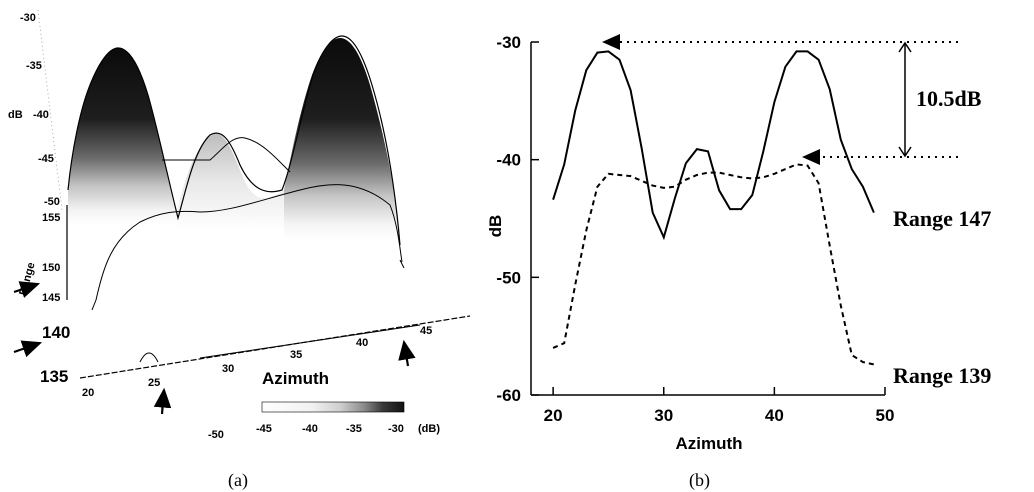 The width and height of the screenshot is (1034, 492). I want to click on azimuth-tick-label: 35, so click(296, 355).